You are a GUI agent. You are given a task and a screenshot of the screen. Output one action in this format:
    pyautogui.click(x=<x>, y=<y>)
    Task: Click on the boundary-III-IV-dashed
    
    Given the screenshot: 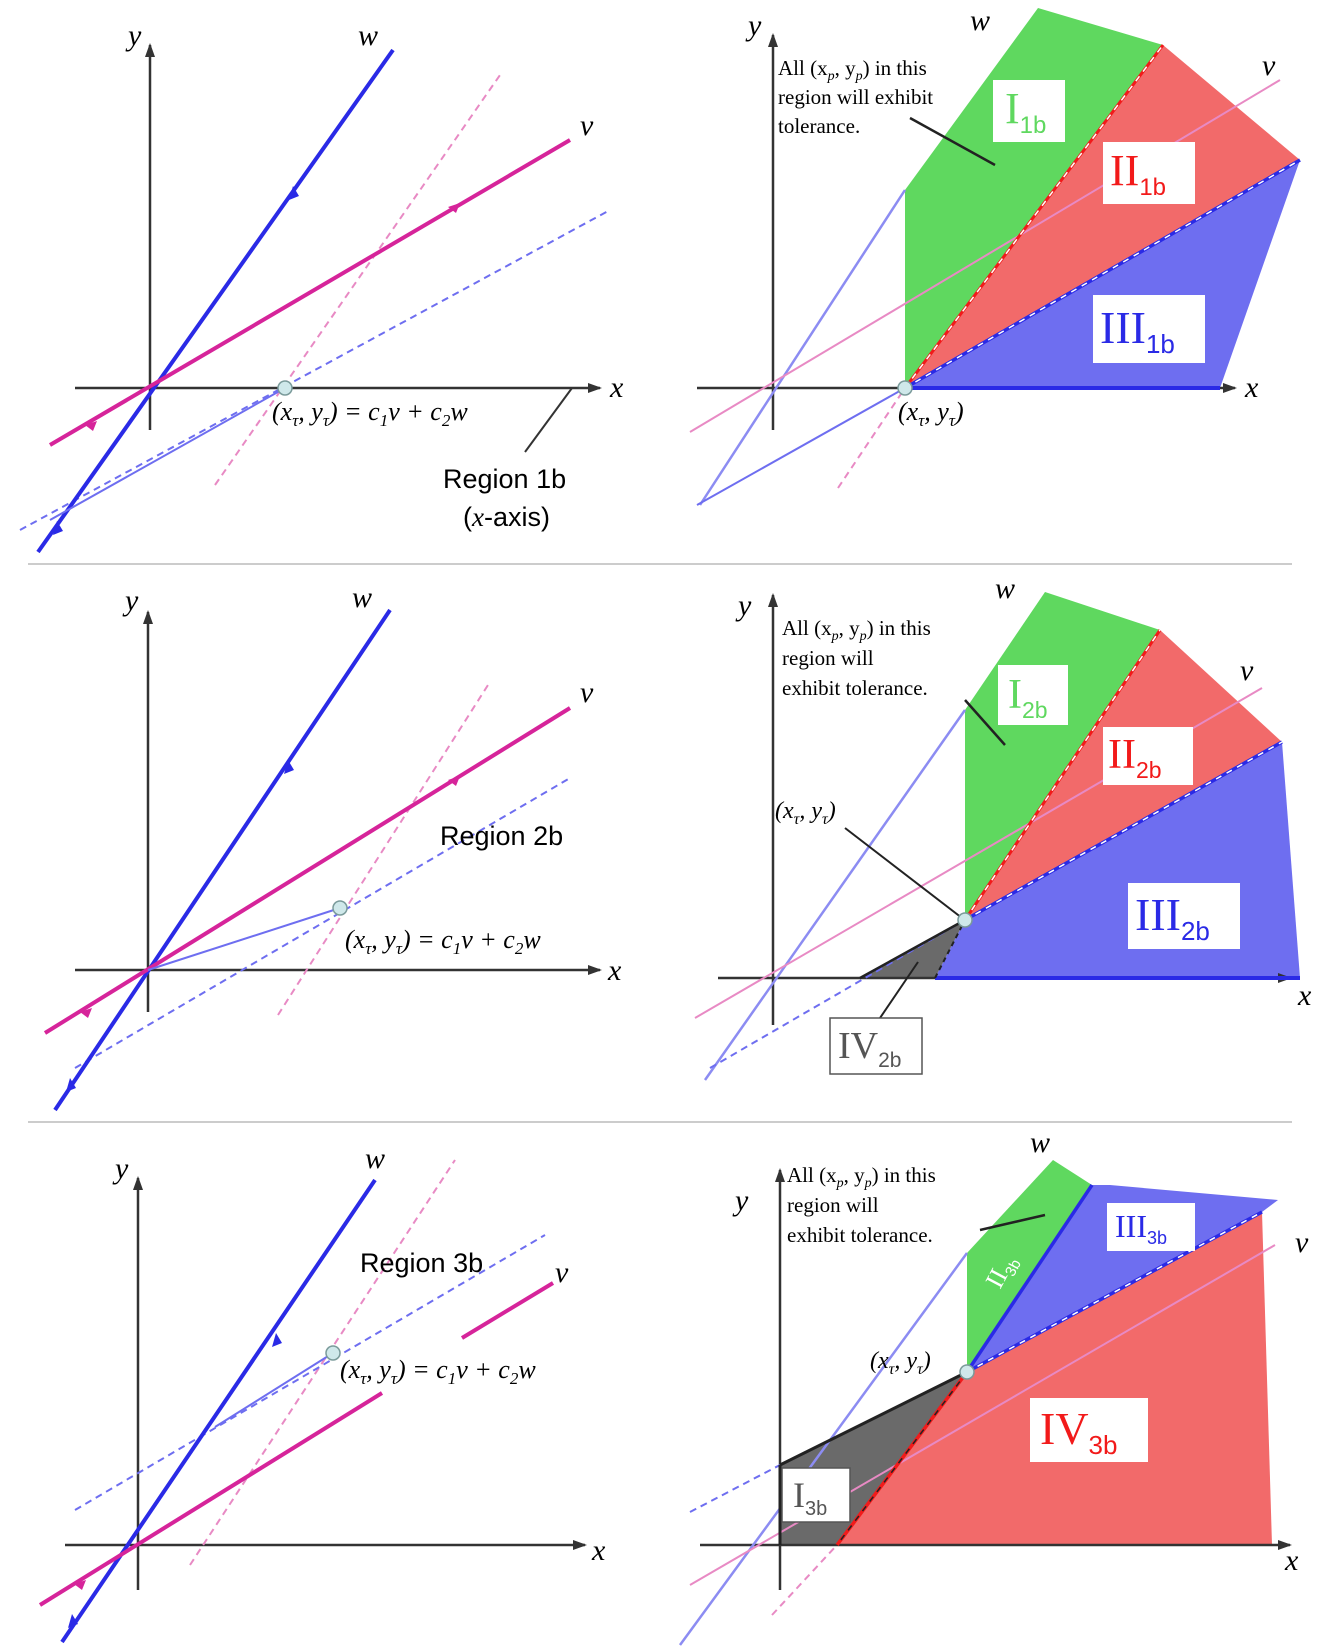 What is the action you would take?
    pyautogui.click(x=1114, y=1292)
    